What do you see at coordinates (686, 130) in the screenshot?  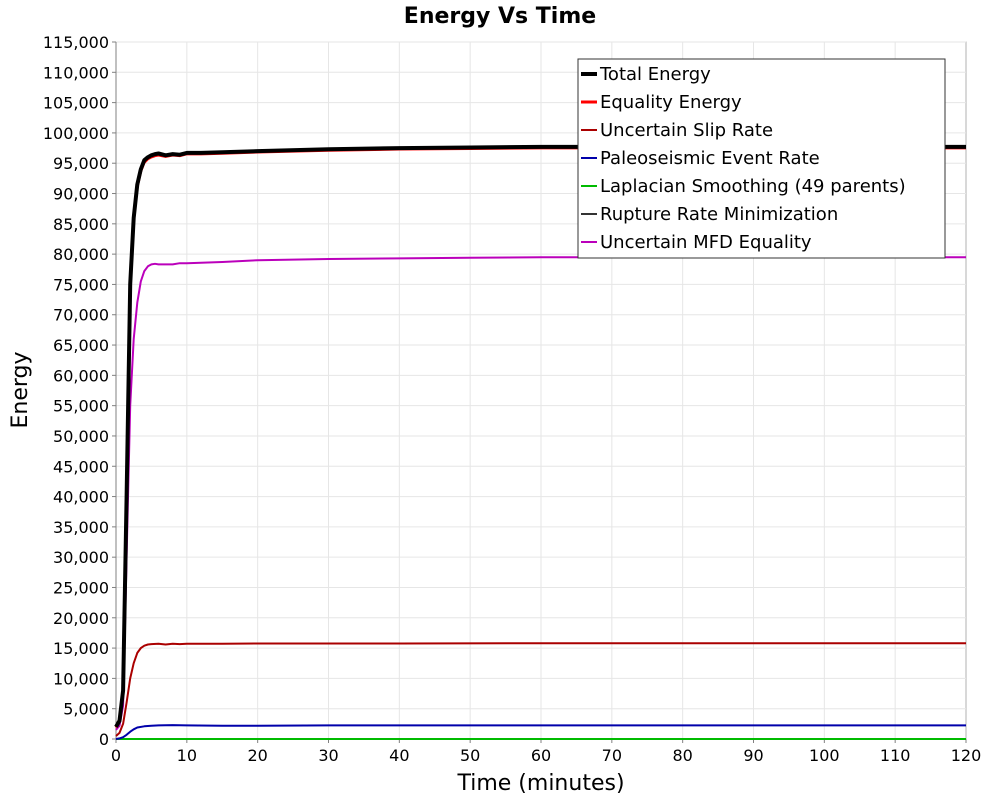 I see `legend-label: Uncertain Slip Rate` at bounding box center [686, 130].